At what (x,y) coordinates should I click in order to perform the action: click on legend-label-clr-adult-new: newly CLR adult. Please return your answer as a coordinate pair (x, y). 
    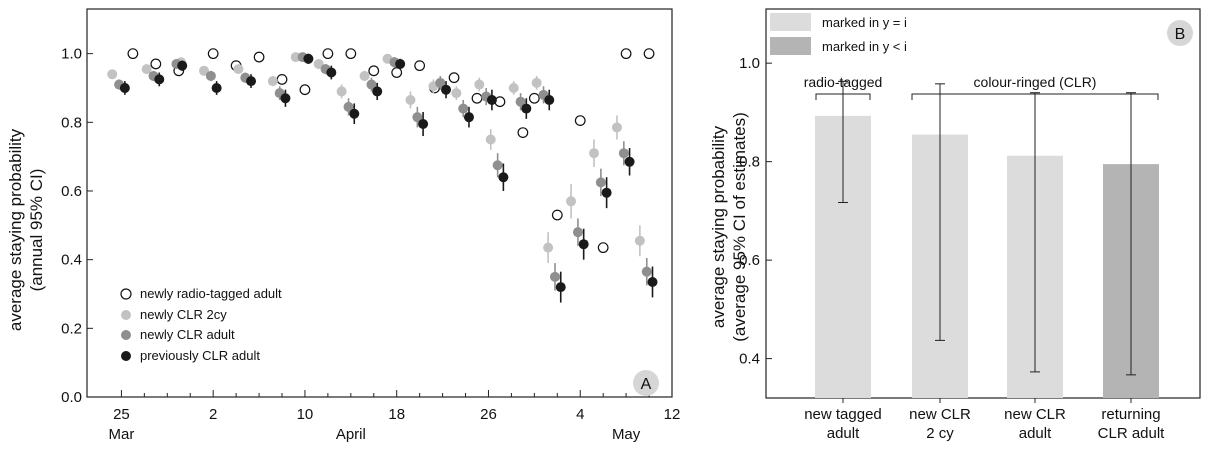
    Looking at the image, I should click on (187, 334).